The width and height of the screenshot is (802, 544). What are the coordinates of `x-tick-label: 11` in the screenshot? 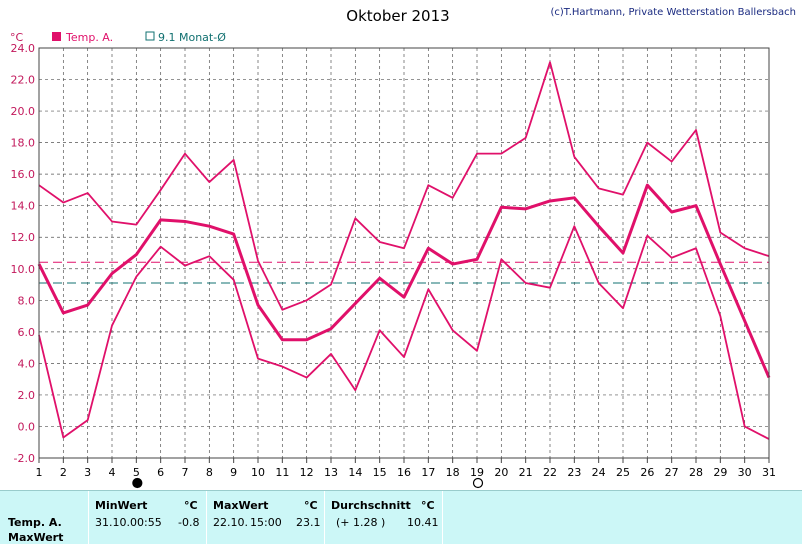 It's located at (282, 472).